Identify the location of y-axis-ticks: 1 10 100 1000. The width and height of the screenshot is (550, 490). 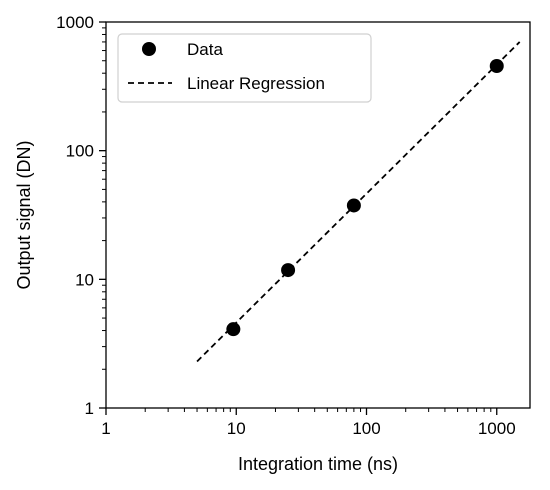
(81, 215).